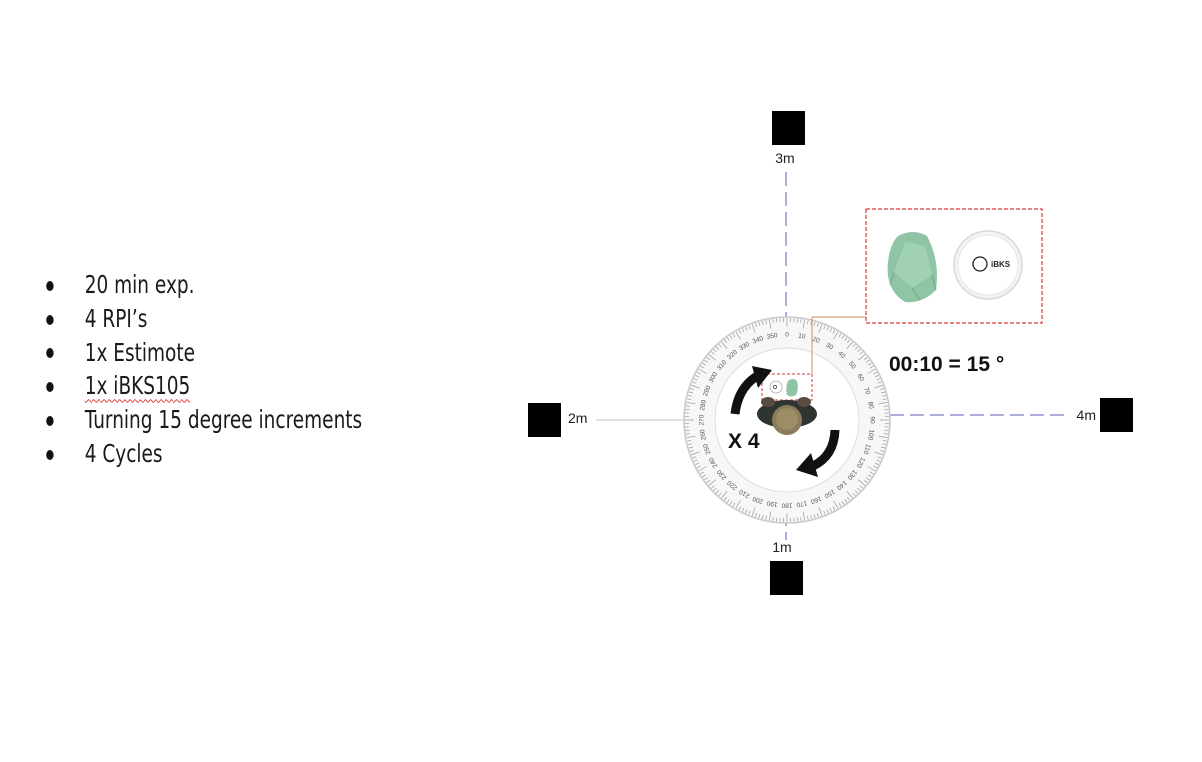  Describe the element at coordinates (744, 493) in the screenshot. I see `protractor-tick-label: 210` at that location.